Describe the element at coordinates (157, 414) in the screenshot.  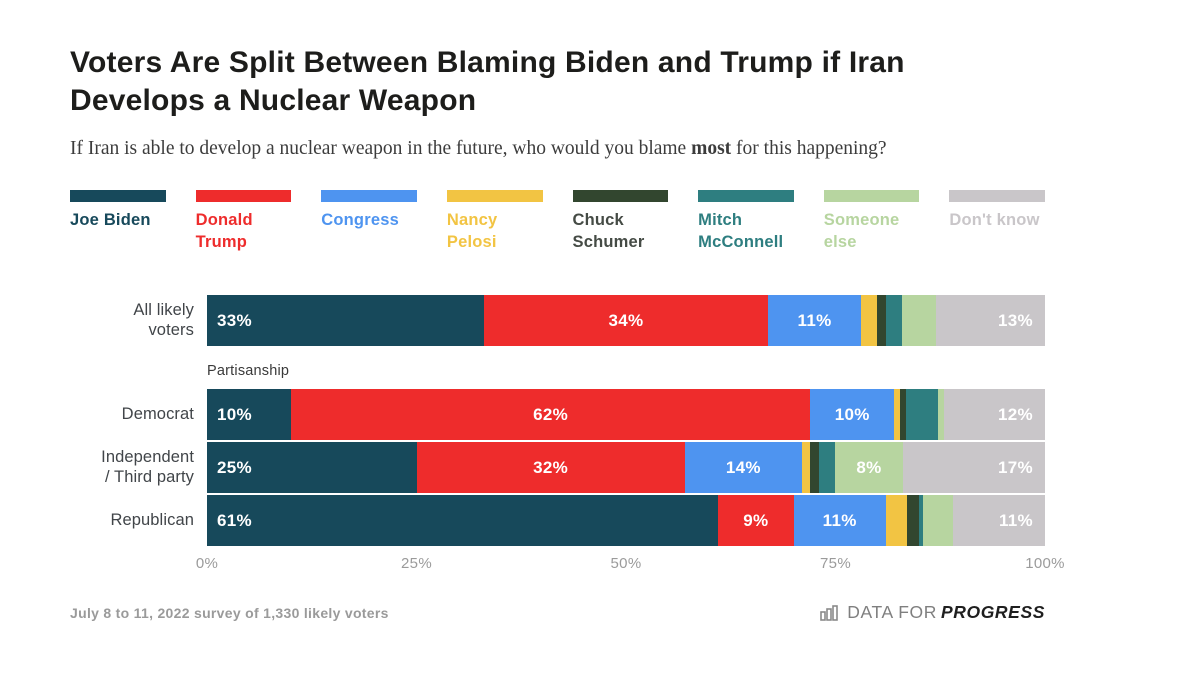
I see `row-label: Democrat` at that location.